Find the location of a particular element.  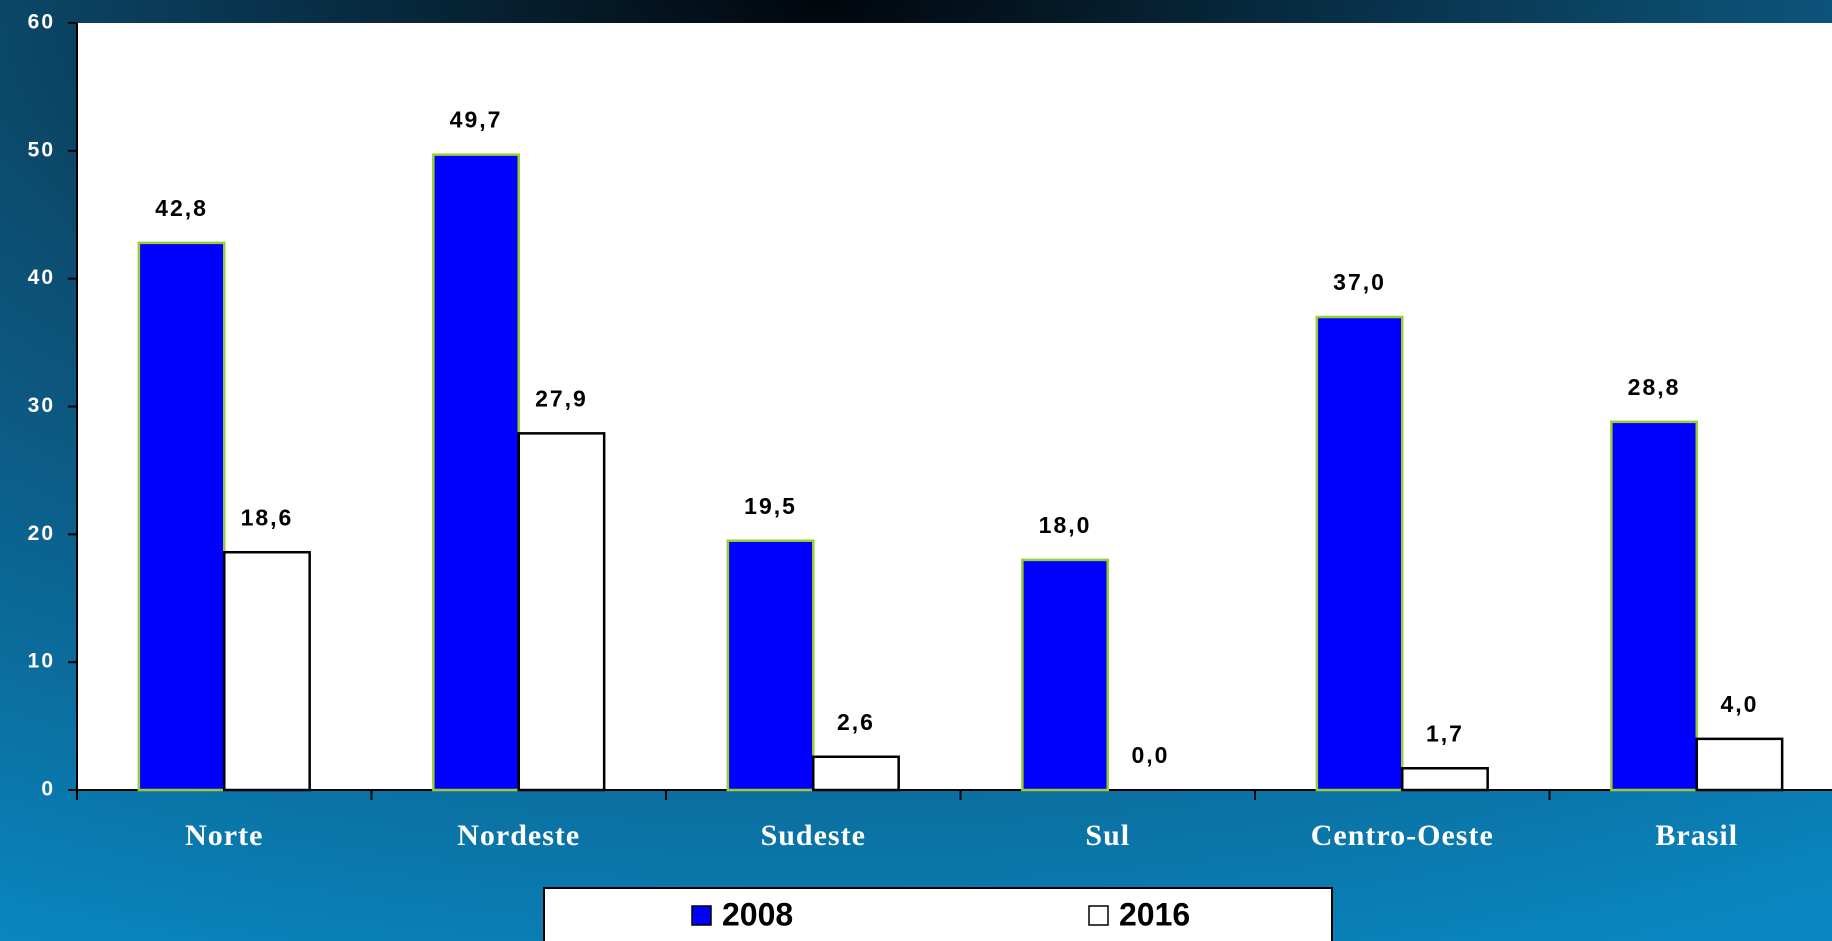

legend-label: 2016 is located at coordinates (1154, 914).